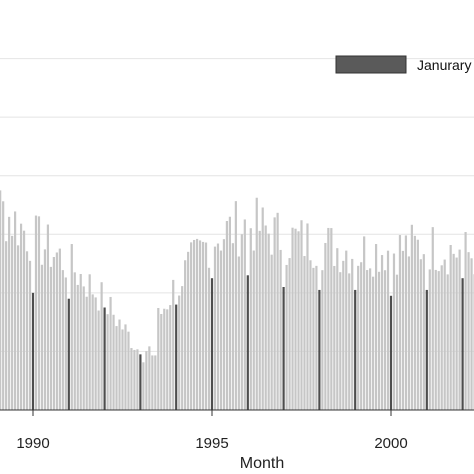 This screenshot has height=474, width=474. What do you see at coordinates (390, 443) in the screenshot?
I see `x-tick-label: 2000` at bounding box center [390, 443].